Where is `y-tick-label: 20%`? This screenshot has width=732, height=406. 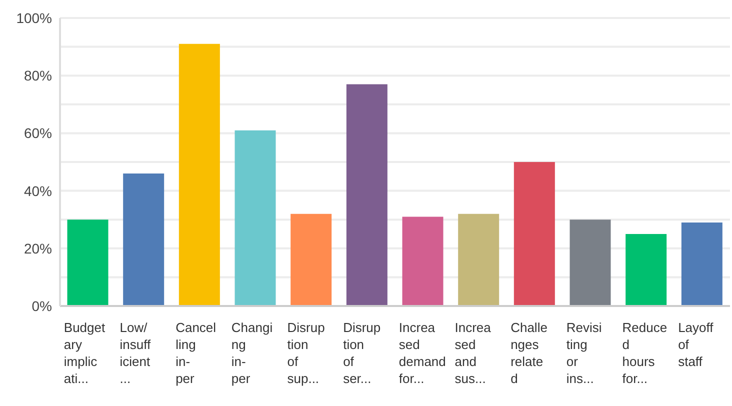 y-tick-label: 20% is located at coordinates (38, 248).